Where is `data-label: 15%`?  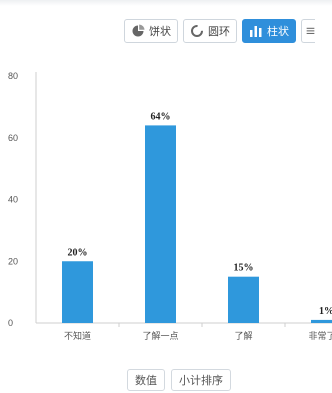 data-label: 15% is located at coordinates (244, 268).